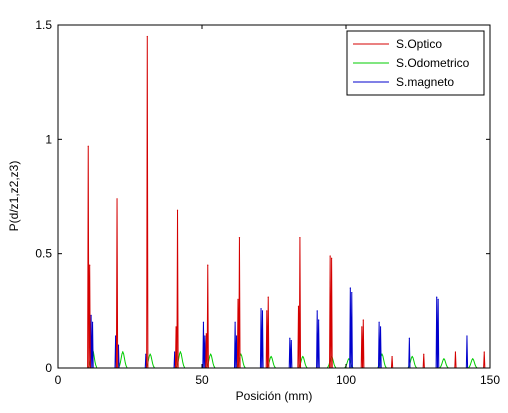 The width and height of the screenshot is (508, 413). What do you see at coordinates (58, 380) in the screenshot?
I see `x-tick-label: 0` at bounding box center [58, 380].